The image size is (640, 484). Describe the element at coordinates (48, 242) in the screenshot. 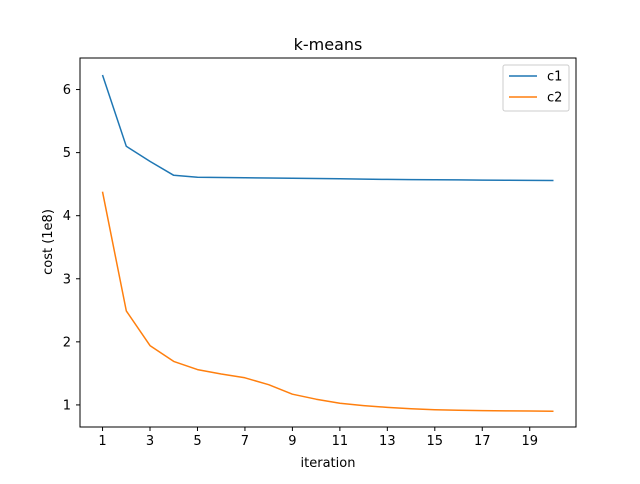

I see `y-axis-label: cost (1e8)` at that location.